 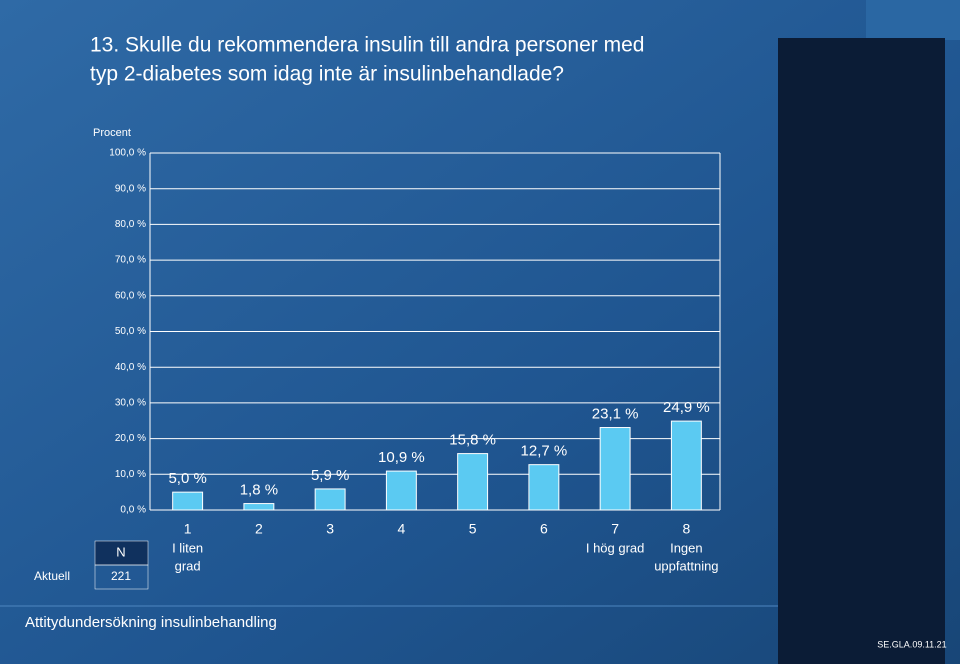 I want to click on x-tick-description: uppfattning, so click(x=686, y=565).